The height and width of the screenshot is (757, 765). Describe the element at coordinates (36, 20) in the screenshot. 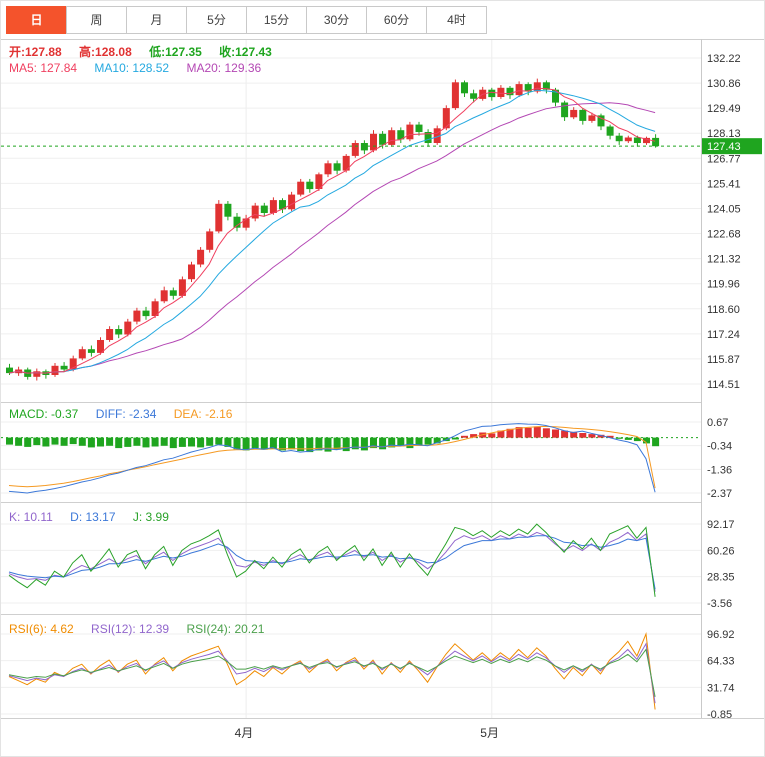

I see `tab-day: 日` at that location.